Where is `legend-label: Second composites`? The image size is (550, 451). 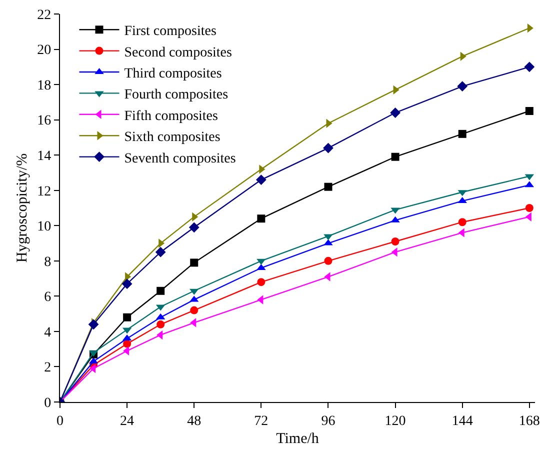 legend-label: Second composites is located at coordinates (178, 52).